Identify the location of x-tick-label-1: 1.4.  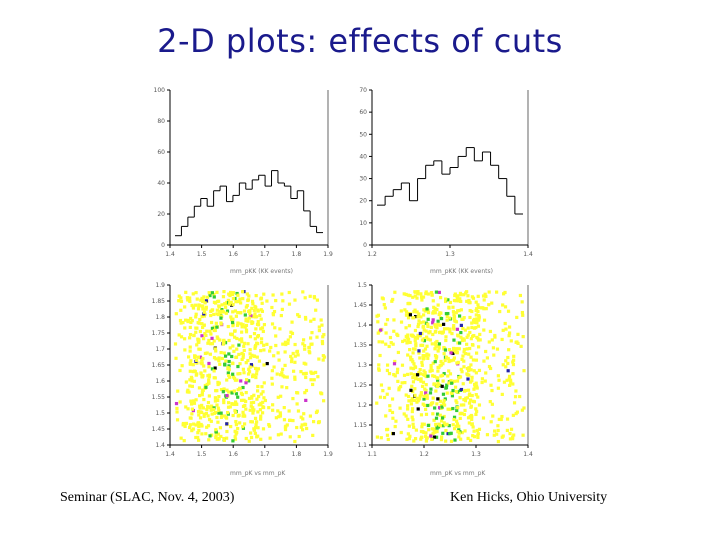
(528, 254).